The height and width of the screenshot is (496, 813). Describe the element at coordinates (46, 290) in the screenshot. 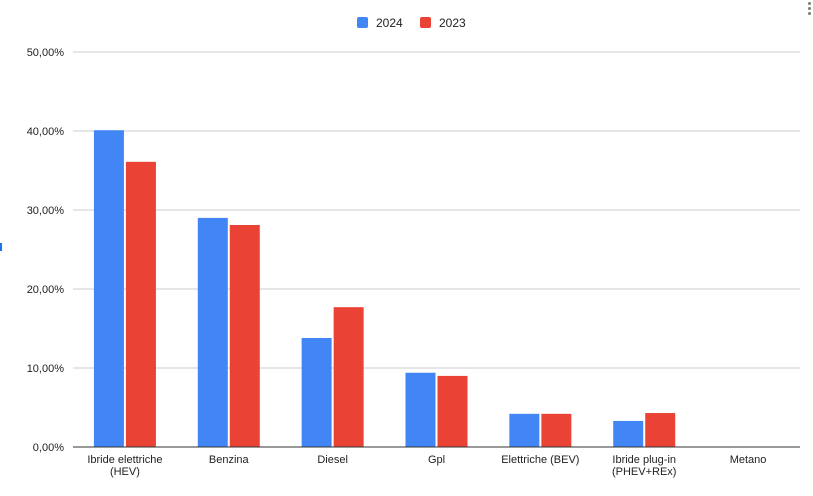

I see `y-tick-label: 20,00%` at that location.